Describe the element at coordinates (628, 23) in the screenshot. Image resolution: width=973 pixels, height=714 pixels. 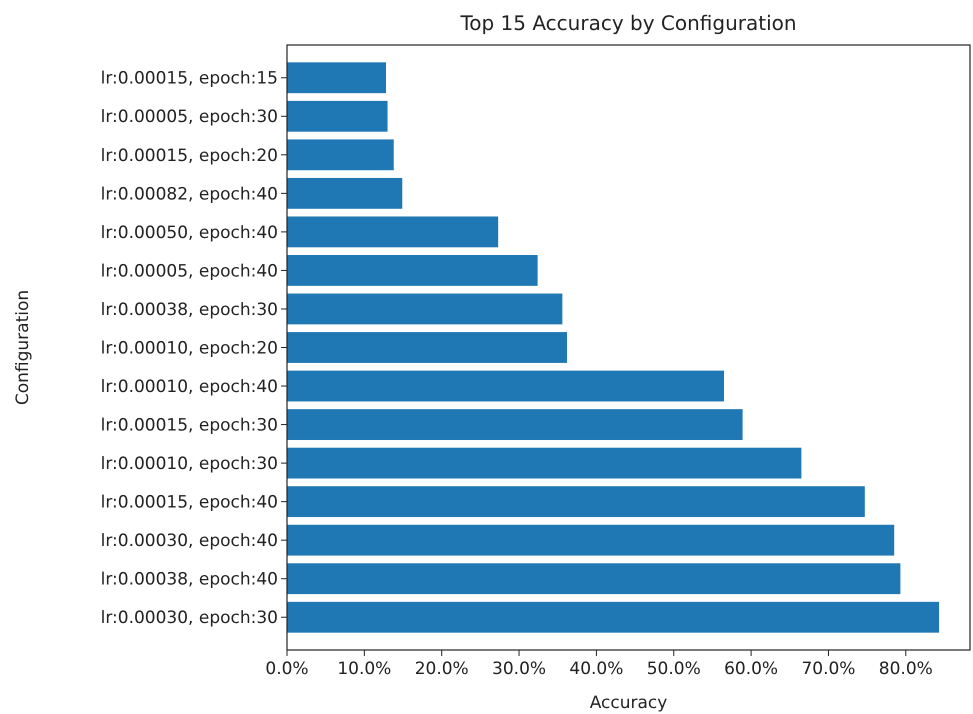
I see `chart-title: Top 15 Accuracy by Configuration` at that location.